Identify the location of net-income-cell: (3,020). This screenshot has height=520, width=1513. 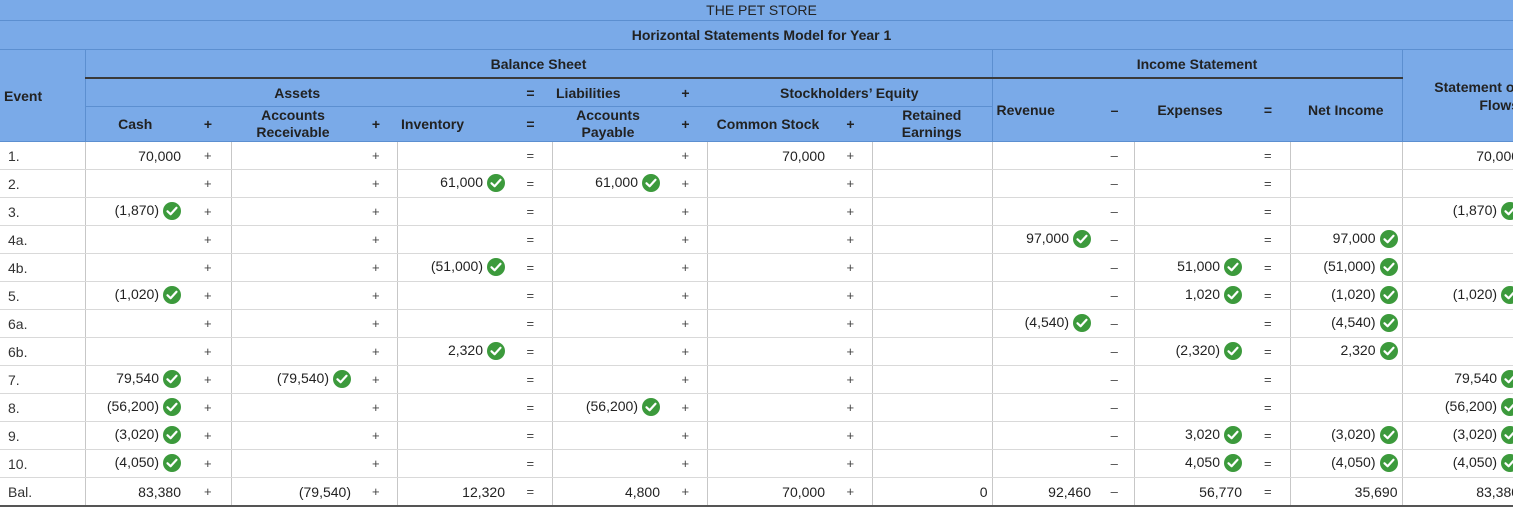
(1345, 435).